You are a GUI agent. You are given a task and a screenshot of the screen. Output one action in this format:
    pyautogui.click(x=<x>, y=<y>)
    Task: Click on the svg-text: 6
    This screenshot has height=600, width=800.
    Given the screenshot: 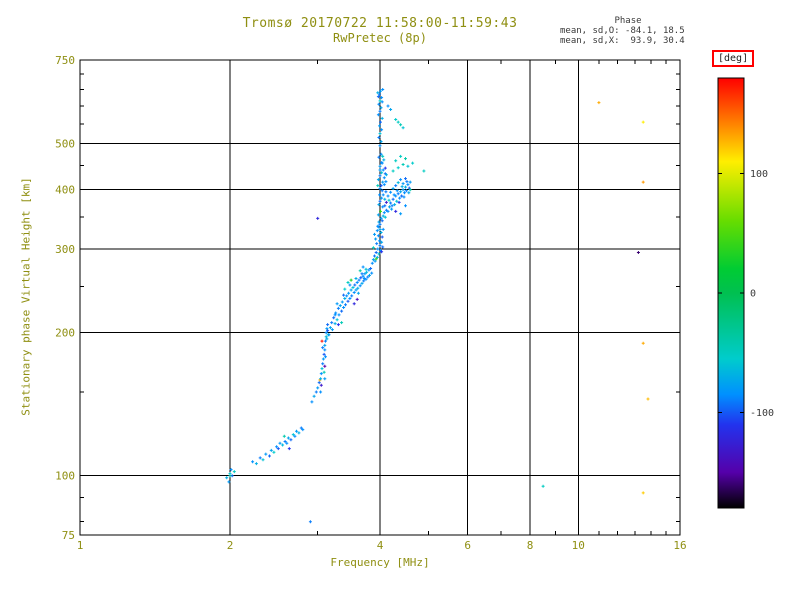 What is the action you would take?
    pyautogui.click(x=467, y=545)
    